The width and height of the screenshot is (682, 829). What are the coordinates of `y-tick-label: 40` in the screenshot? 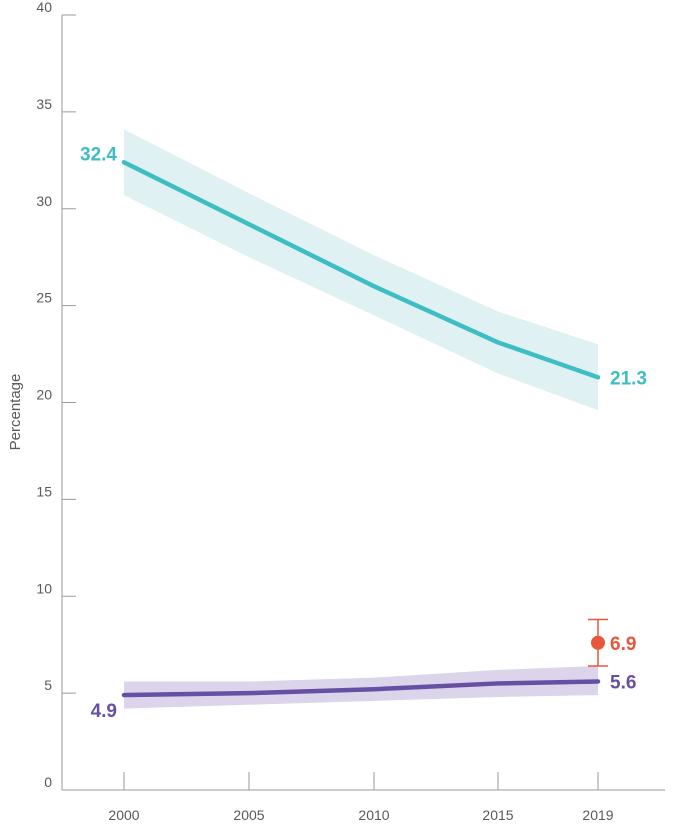 It's located at (44, 7).